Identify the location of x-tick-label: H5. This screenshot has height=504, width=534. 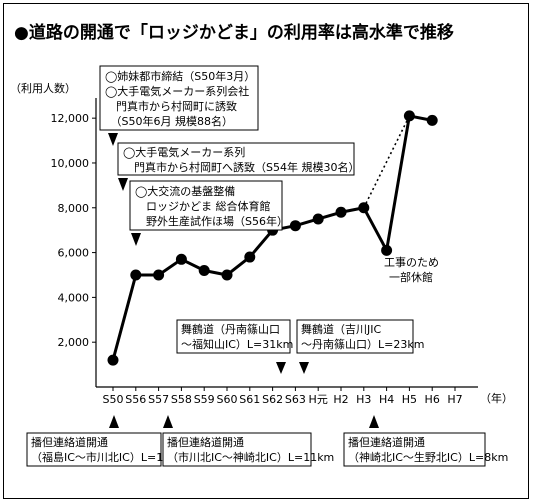
(409, 399).